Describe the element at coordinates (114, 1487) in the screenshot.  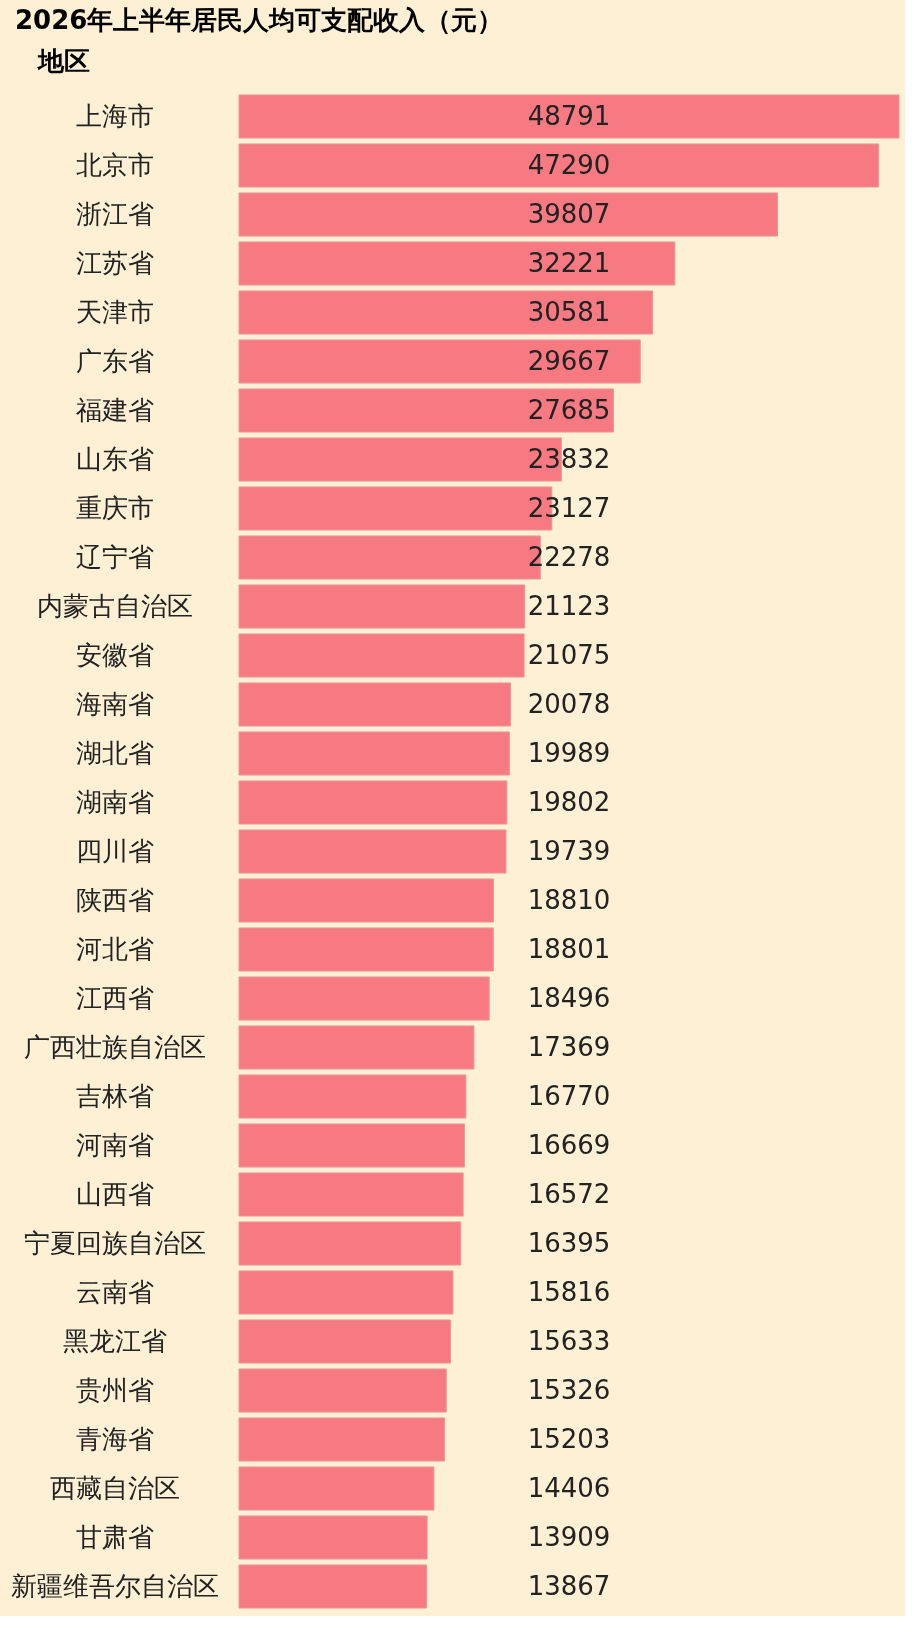
I see `y-tick-label: 西藏自治区` at that location.